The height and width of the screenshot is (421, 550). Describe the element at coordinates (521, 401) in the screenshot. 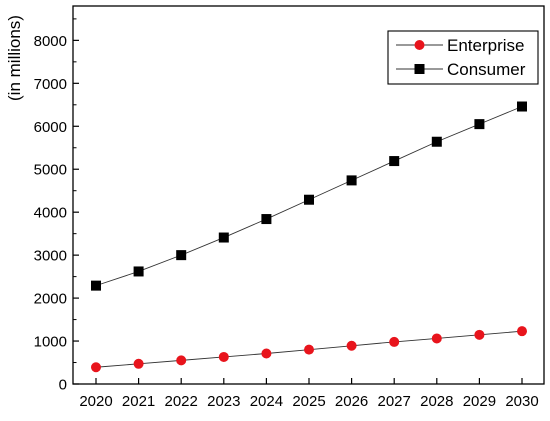

I see `x-tick-label: 2030` at that location.